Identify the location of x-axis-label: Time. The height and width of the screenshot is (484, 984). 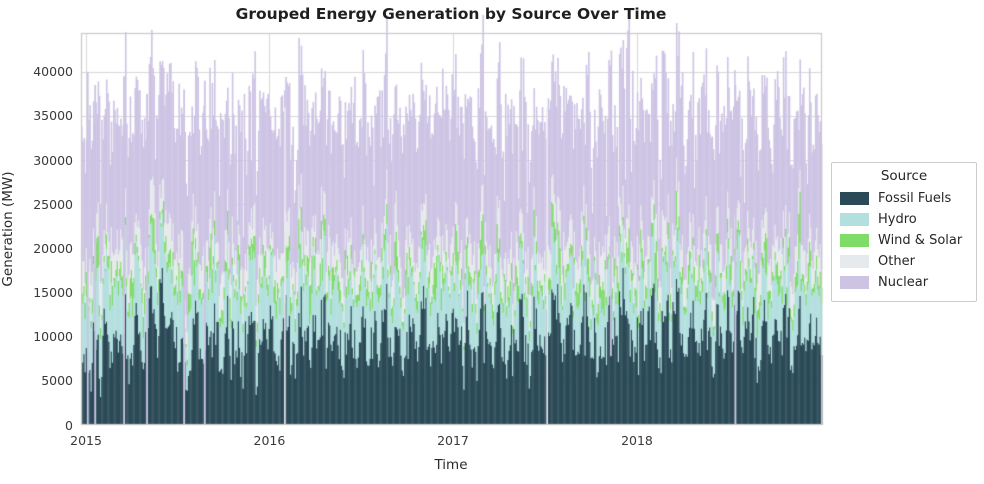
(451, 465).